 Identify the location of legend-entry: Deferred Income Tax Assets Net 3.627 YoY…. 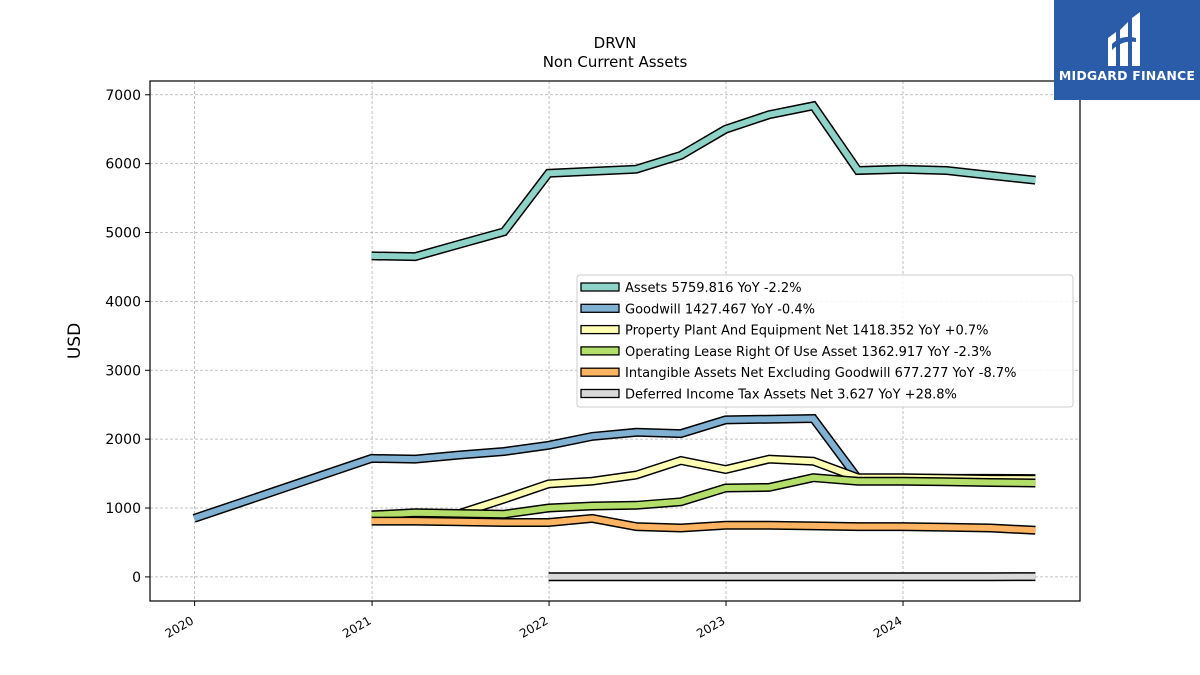
(791, 395).